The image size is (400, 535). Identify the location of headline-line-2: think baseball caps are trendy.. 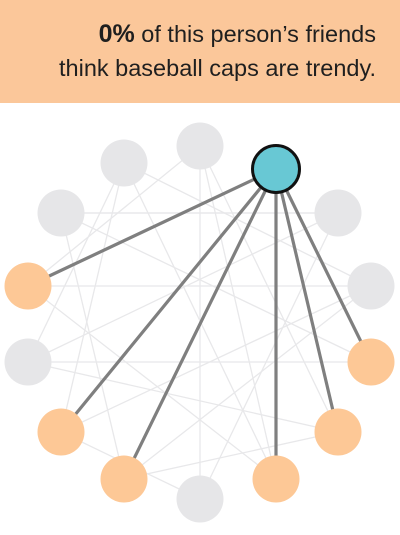
(217, 68).